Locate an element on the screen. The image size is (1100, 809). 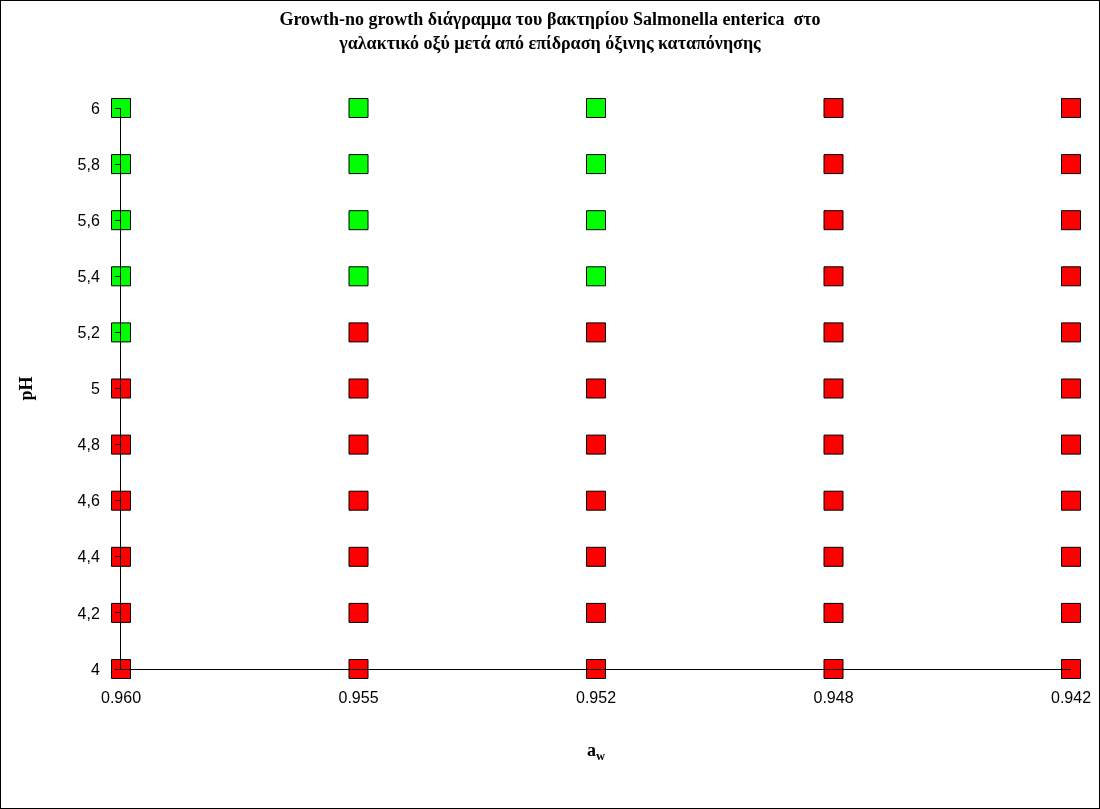
y-tick-label: 4,8 is located at coordinates (88, 445).